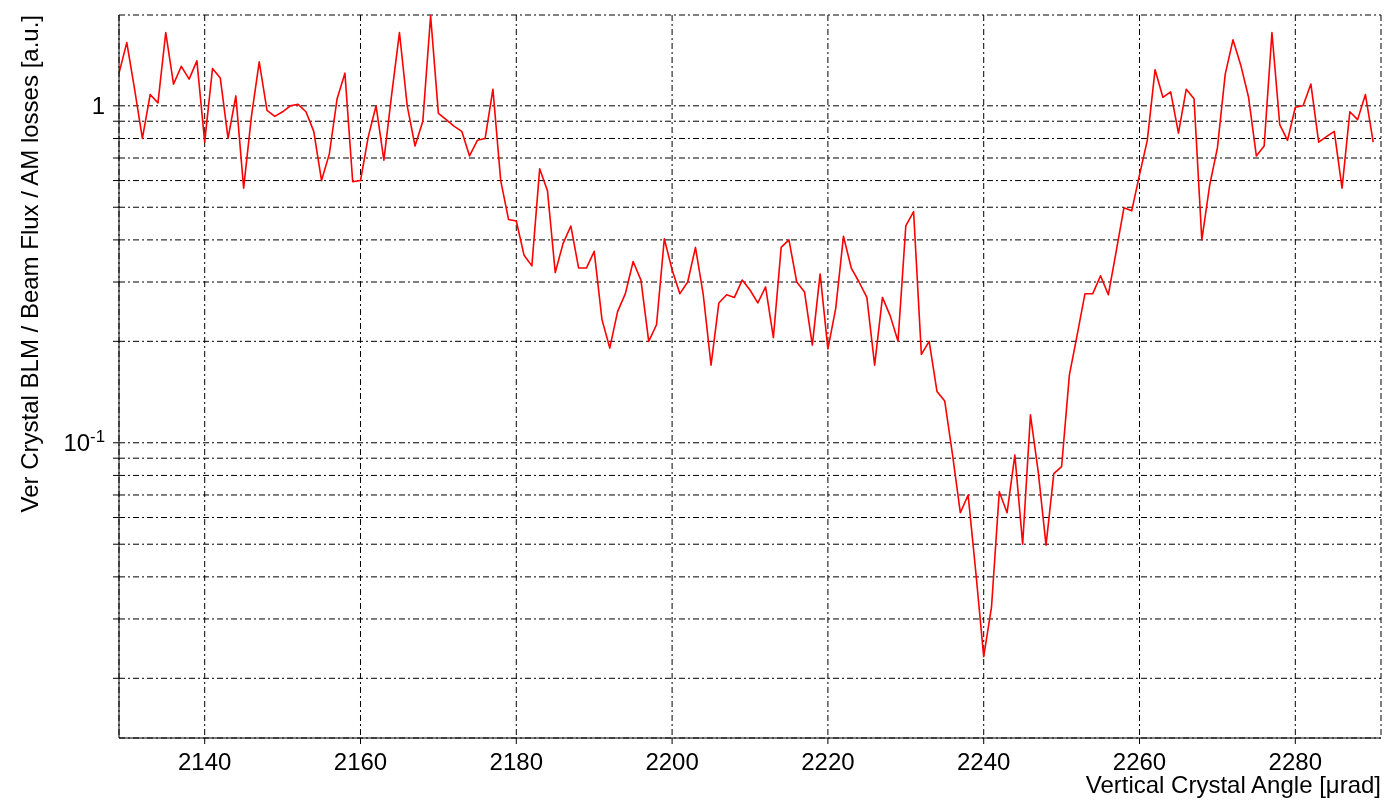 The height and width of the screenshot is (807, 1391). What do you see at coordinates (205, 761) in the screenshot?
I see `x-tick-label: 2140` at bounding box center [205, 761].